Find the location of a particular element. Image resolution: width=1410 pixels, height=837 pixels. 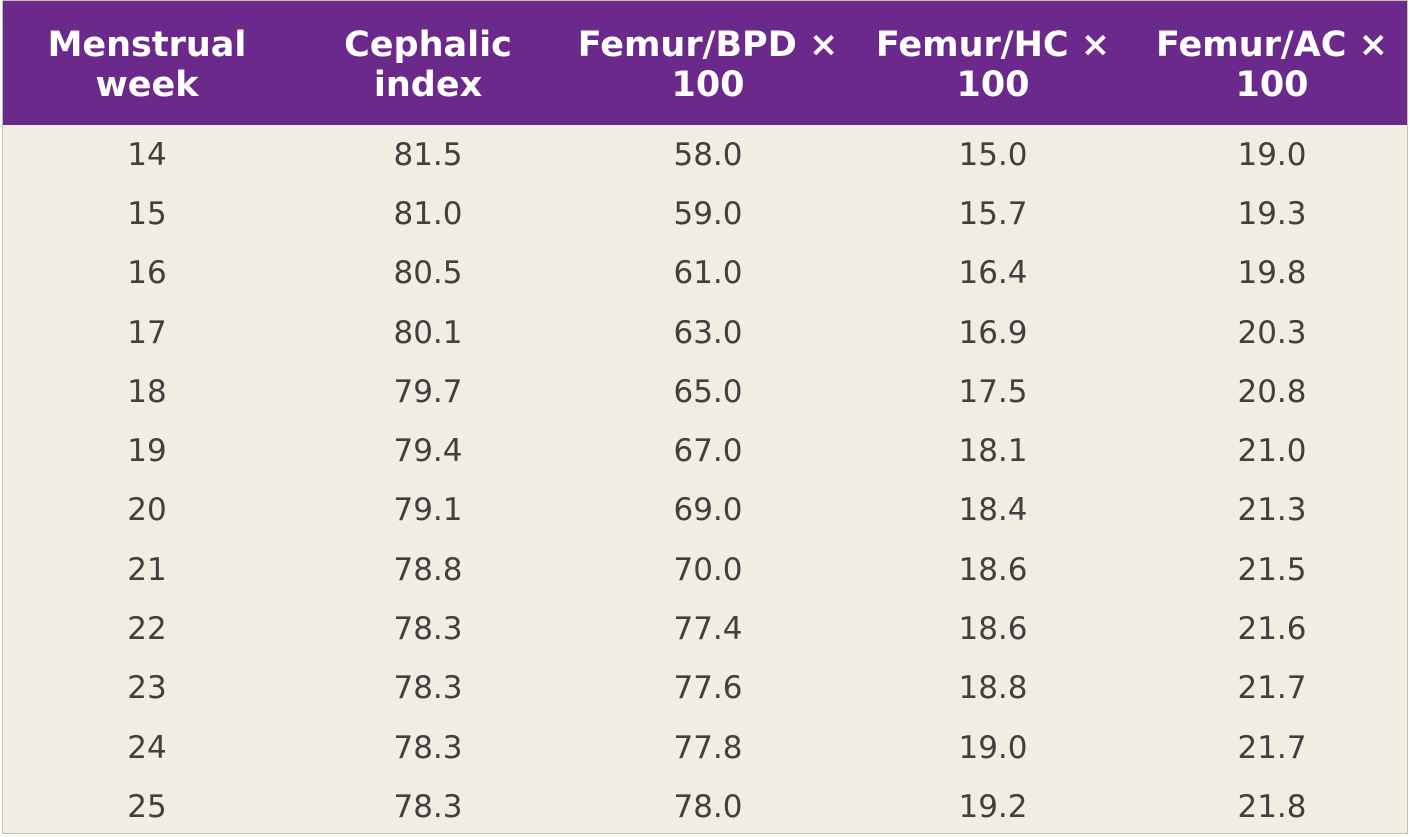

cell-femur-bpd: 58.0 is located at coordinates (708, 154).